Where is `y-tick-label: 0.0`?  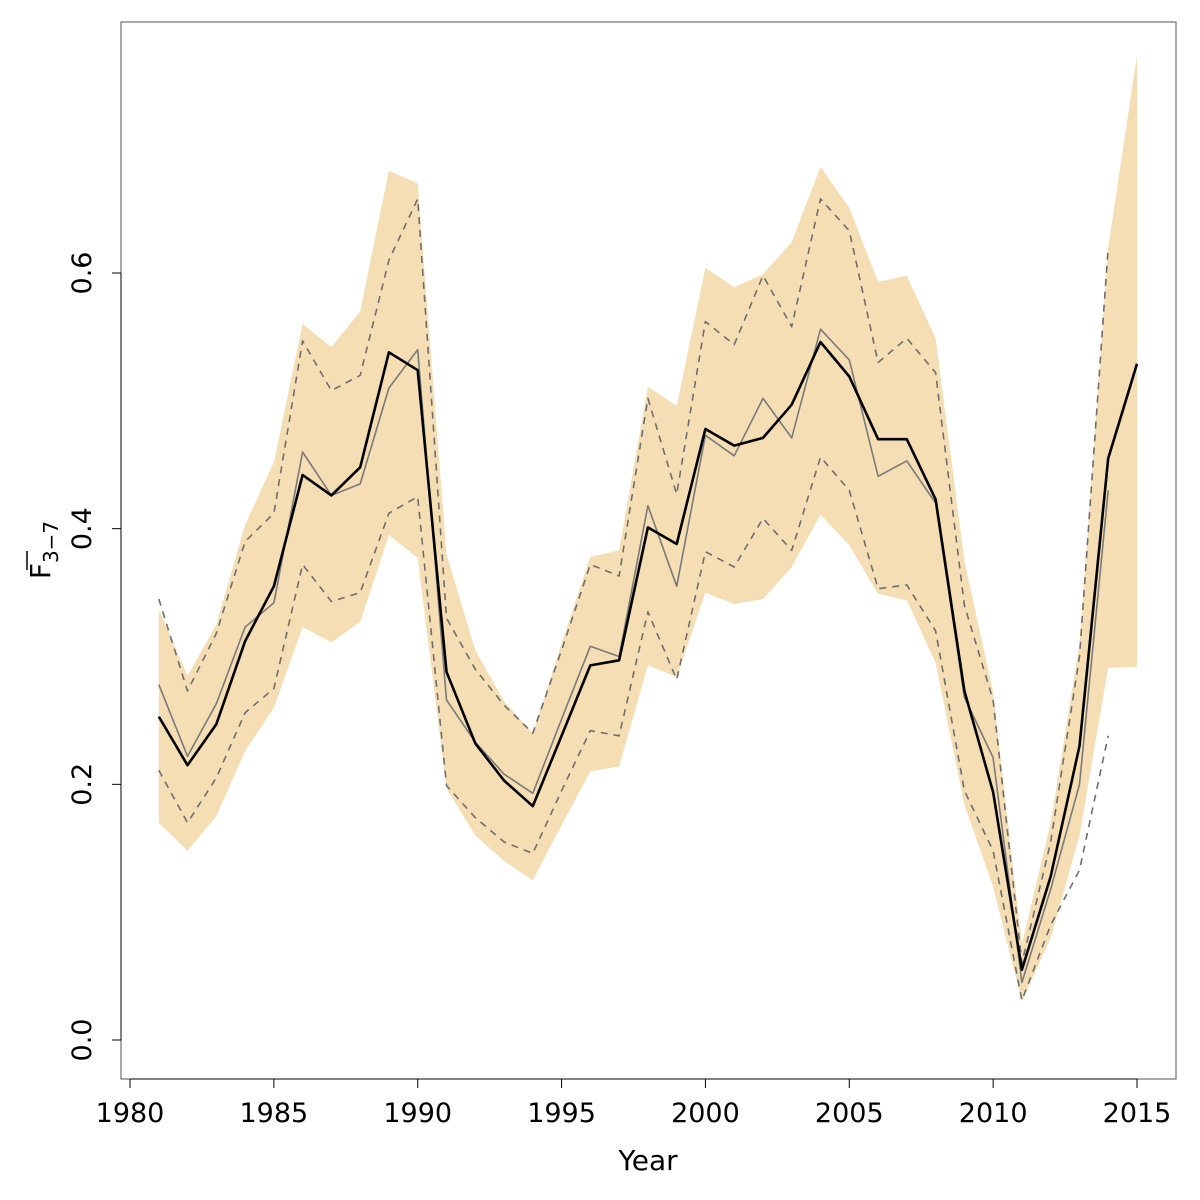 y-tick-label: 0.0 is located at coordinates (82, 1040).